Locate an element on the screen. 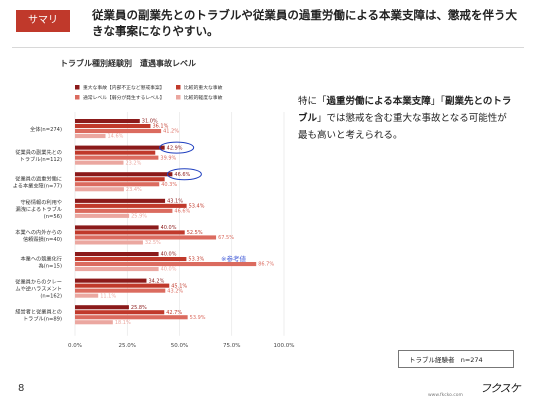  category-label: 従業員からのクレー is located at coordinates (38, 282).